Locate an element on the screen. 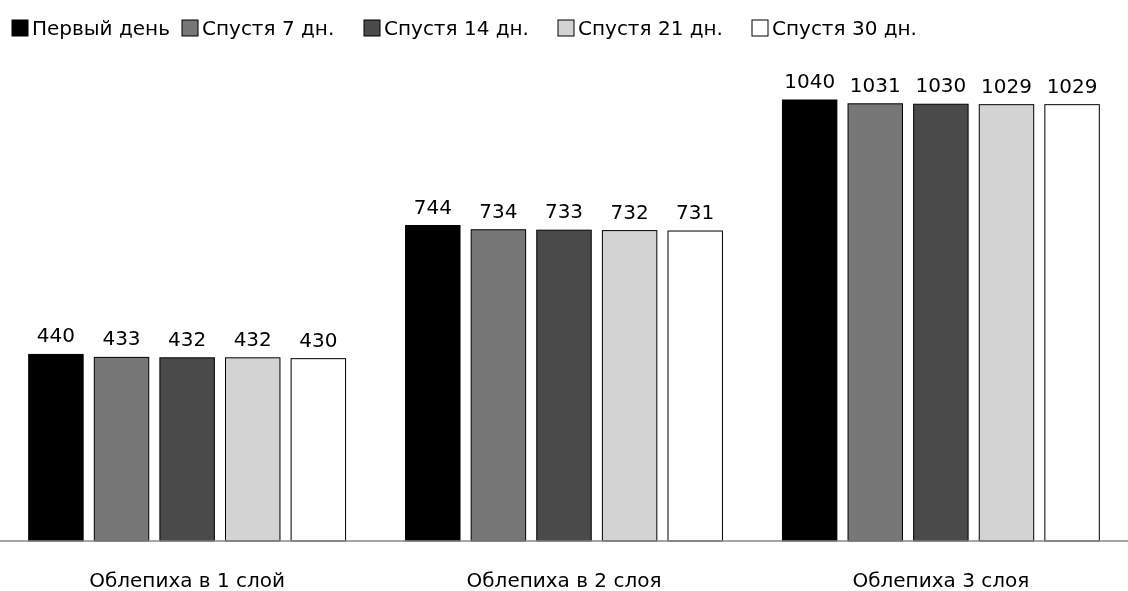 The width and height of the screenshot is (1128, 591). x-tick-label: Облепиха 3 слоя is located at coordinates (941, 579).